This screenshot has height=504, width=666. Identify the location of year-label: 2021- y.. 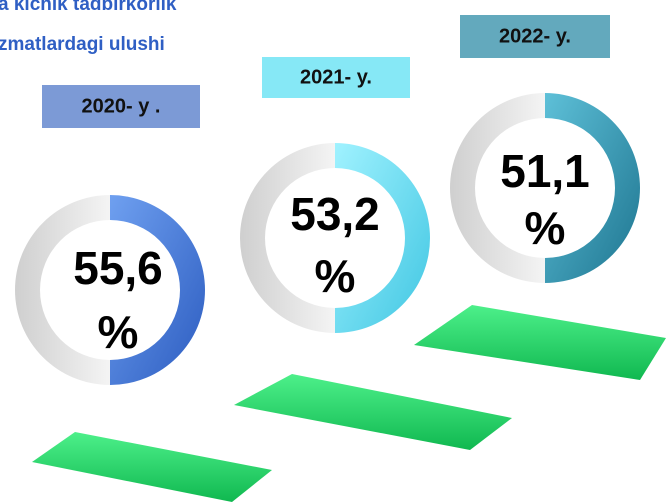
(336, 77).